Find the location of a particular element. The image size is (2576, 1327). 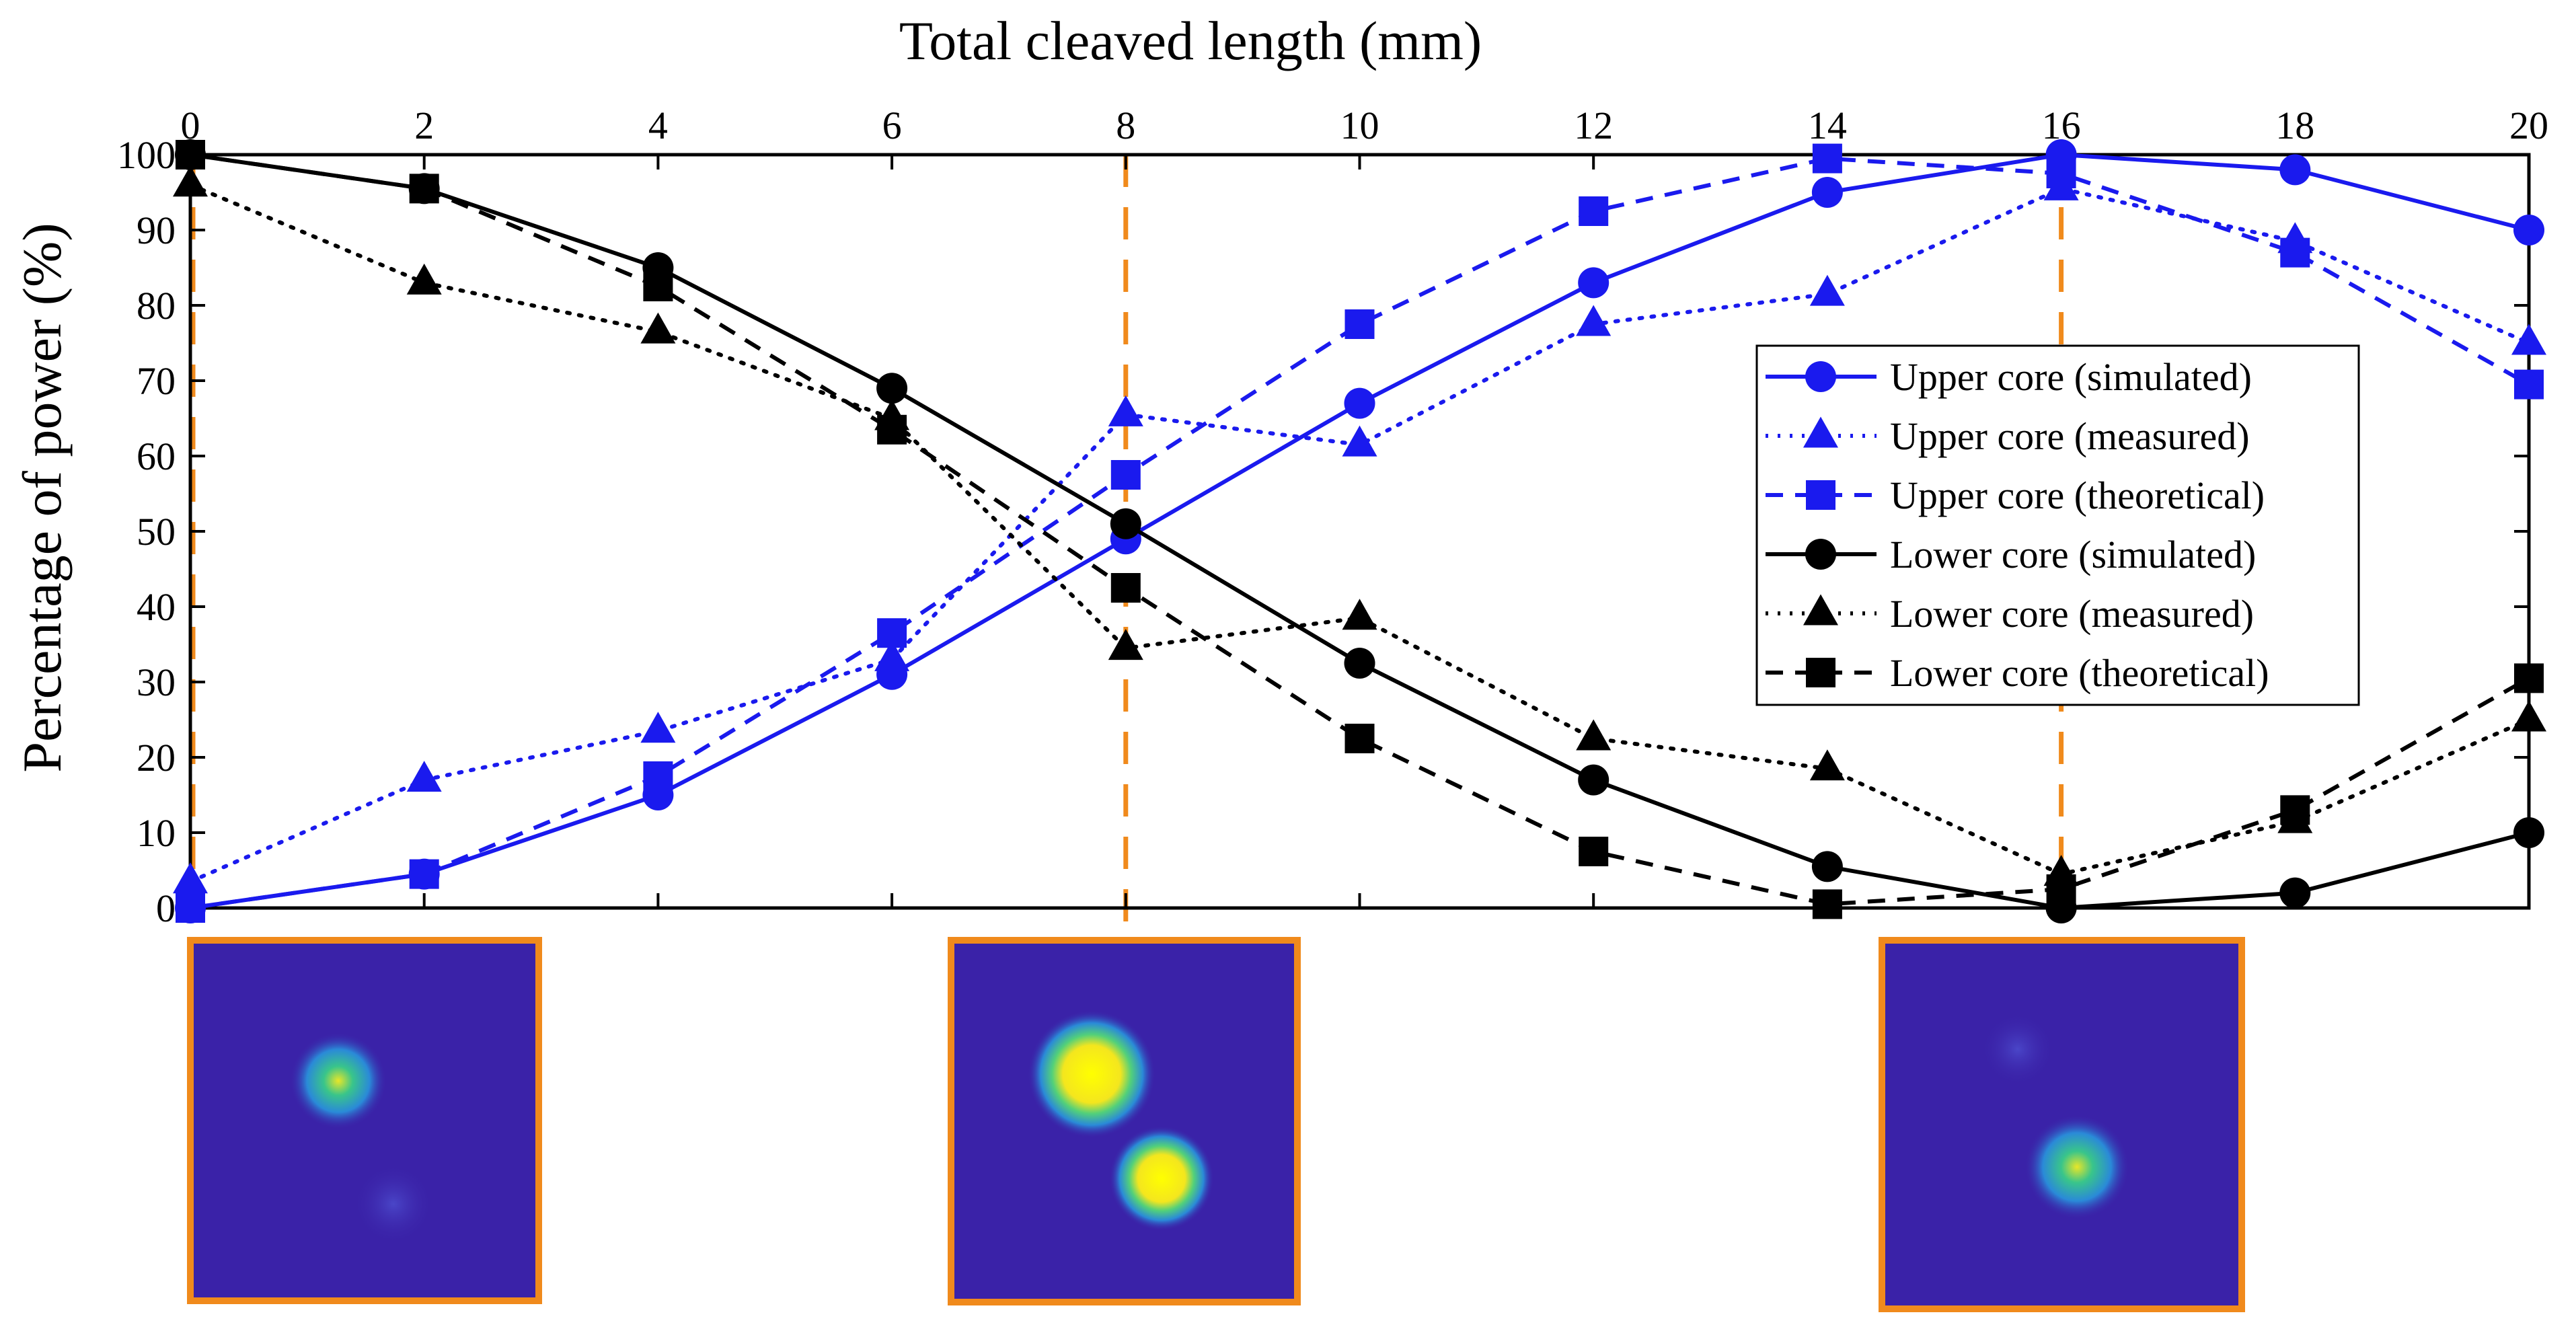

x-axis-title: Total cleaved length (mm) is located at coordinates (1190, 40).